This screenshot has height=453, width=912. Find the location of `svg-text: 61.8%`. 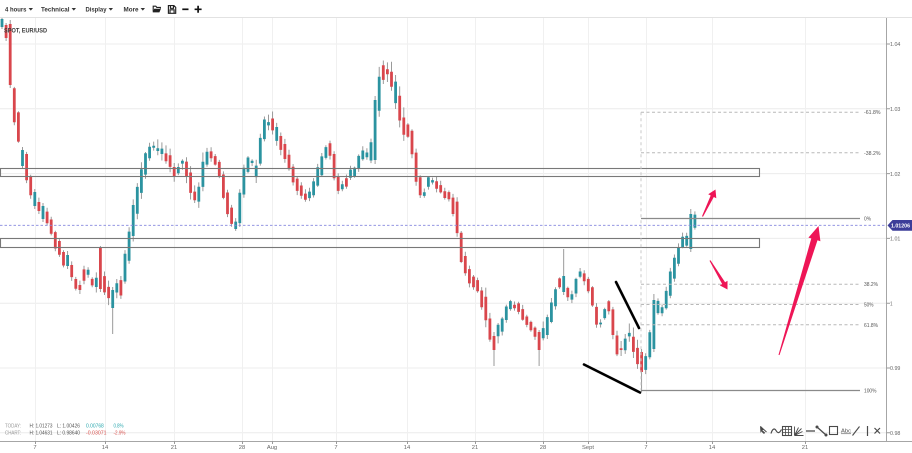

svg-text: 61.8% is located at coordinates (871, 326).